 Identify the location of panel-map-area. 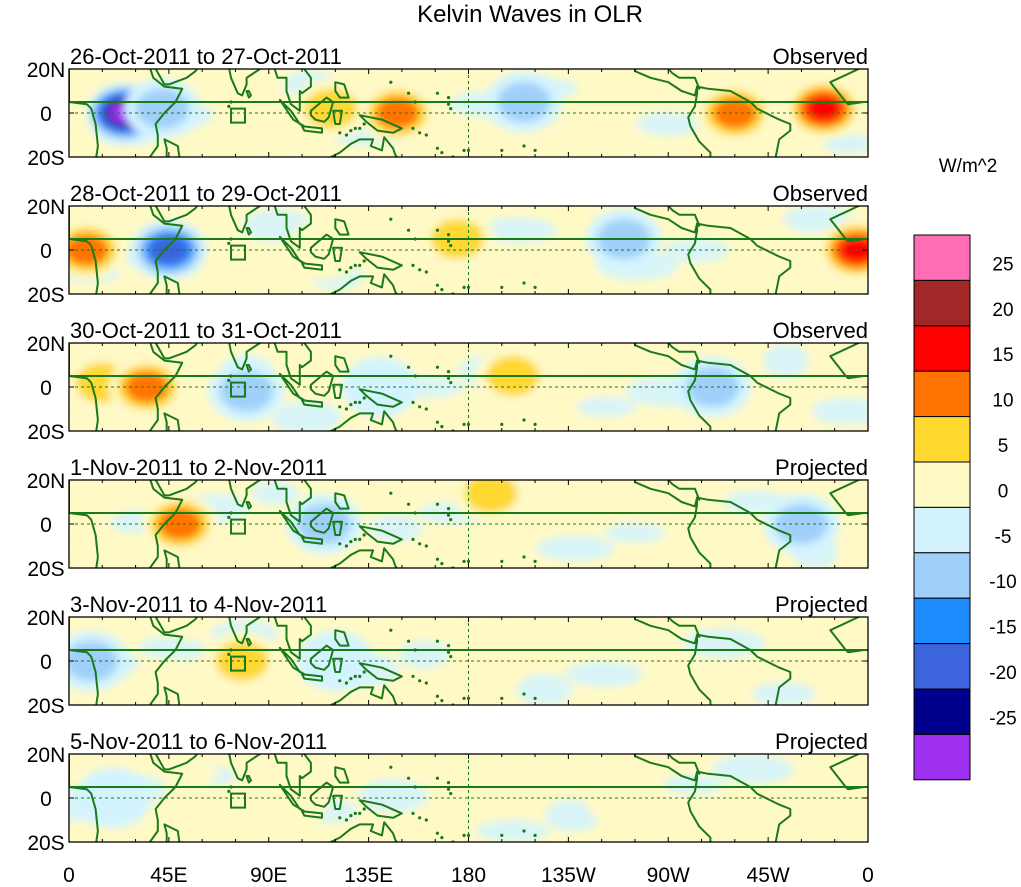
(468, 387).